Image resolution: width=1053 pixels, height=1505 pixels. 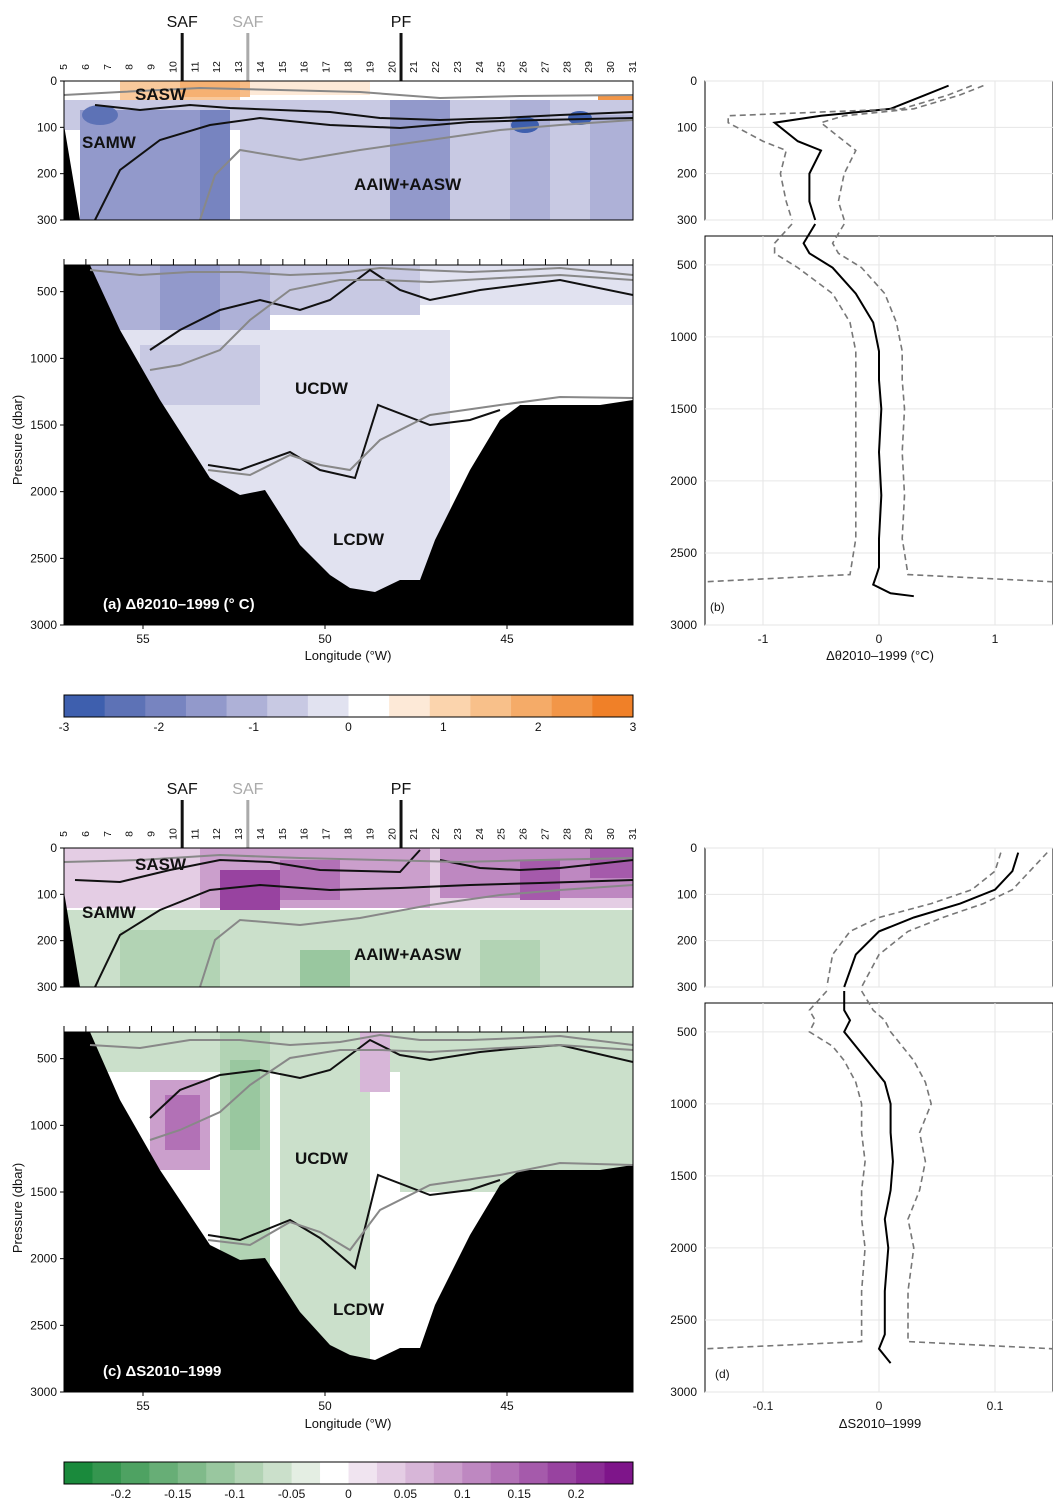 I want to click on colorbar-tick-label: -0.2, so click(x=121, y=1494).